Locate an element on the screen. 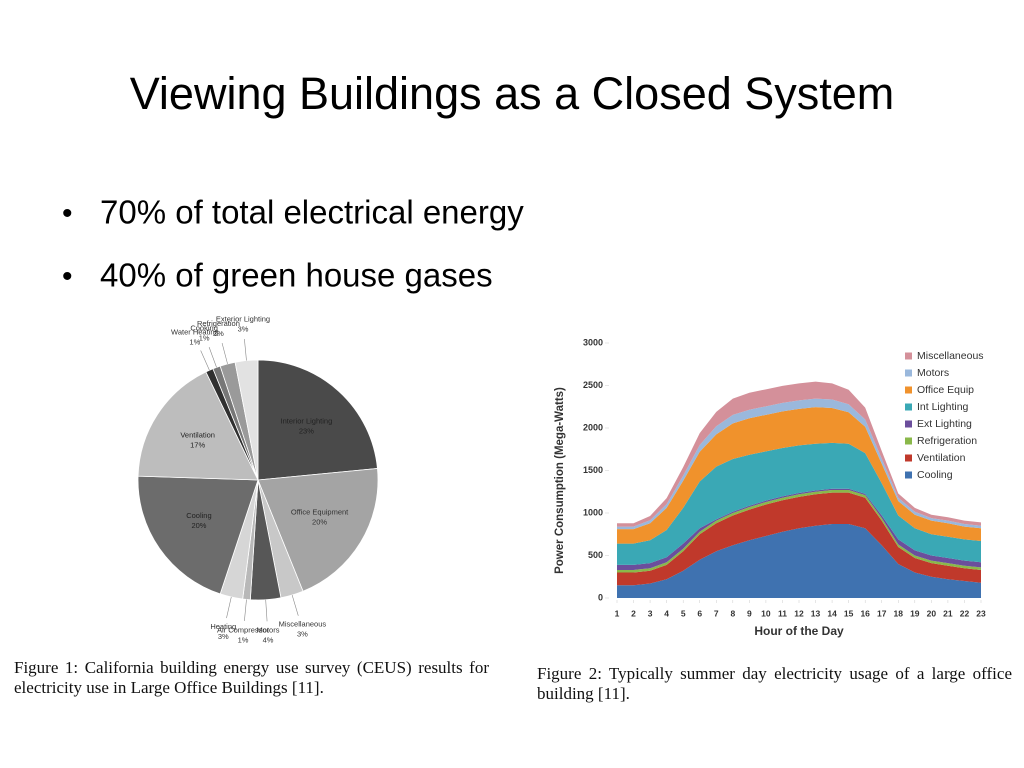  legend-label: Refrigeration is located at coordinates (947, 441).